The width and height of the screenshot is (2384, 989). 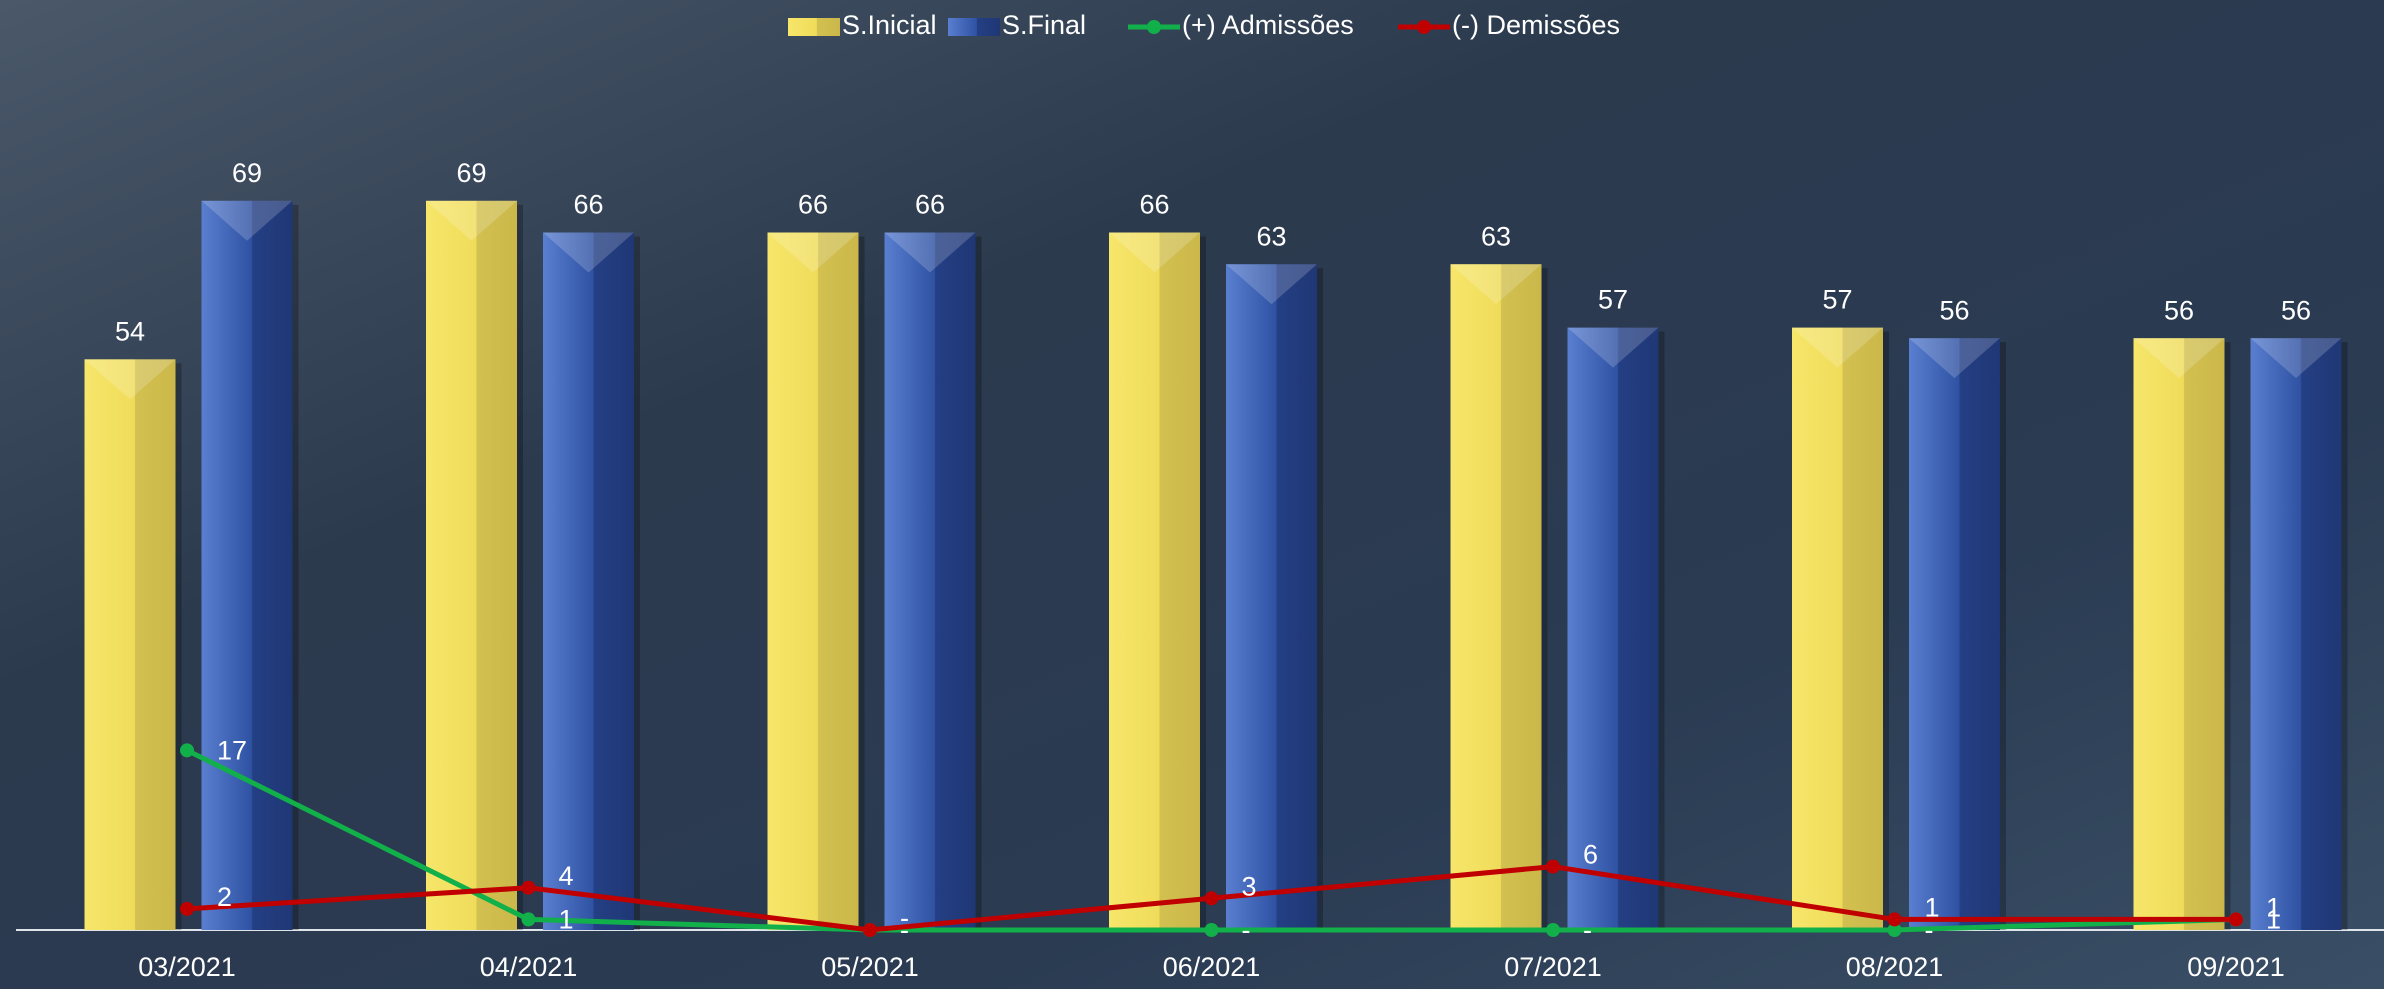 What do you see at coordinates (566, 876) in the screenshot?
I see `line-value-label: 4` at bounding box center [566, 876].